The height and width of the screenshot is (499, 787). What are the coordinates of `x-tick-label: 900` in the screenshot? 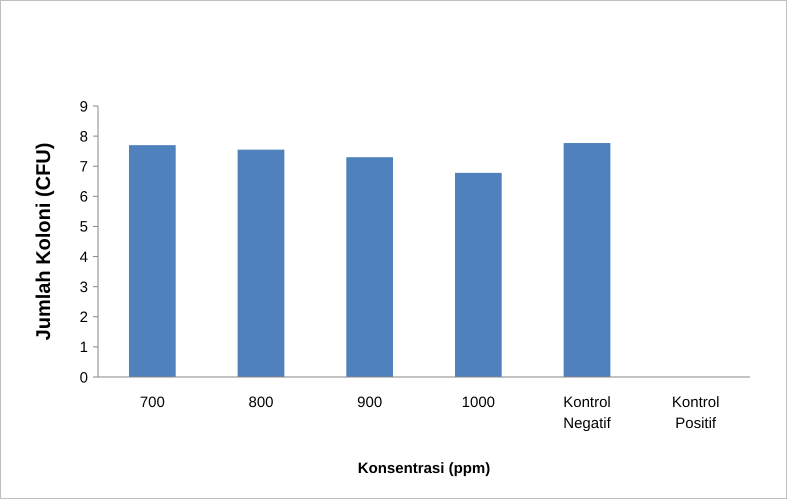 It's located at (369, 402).